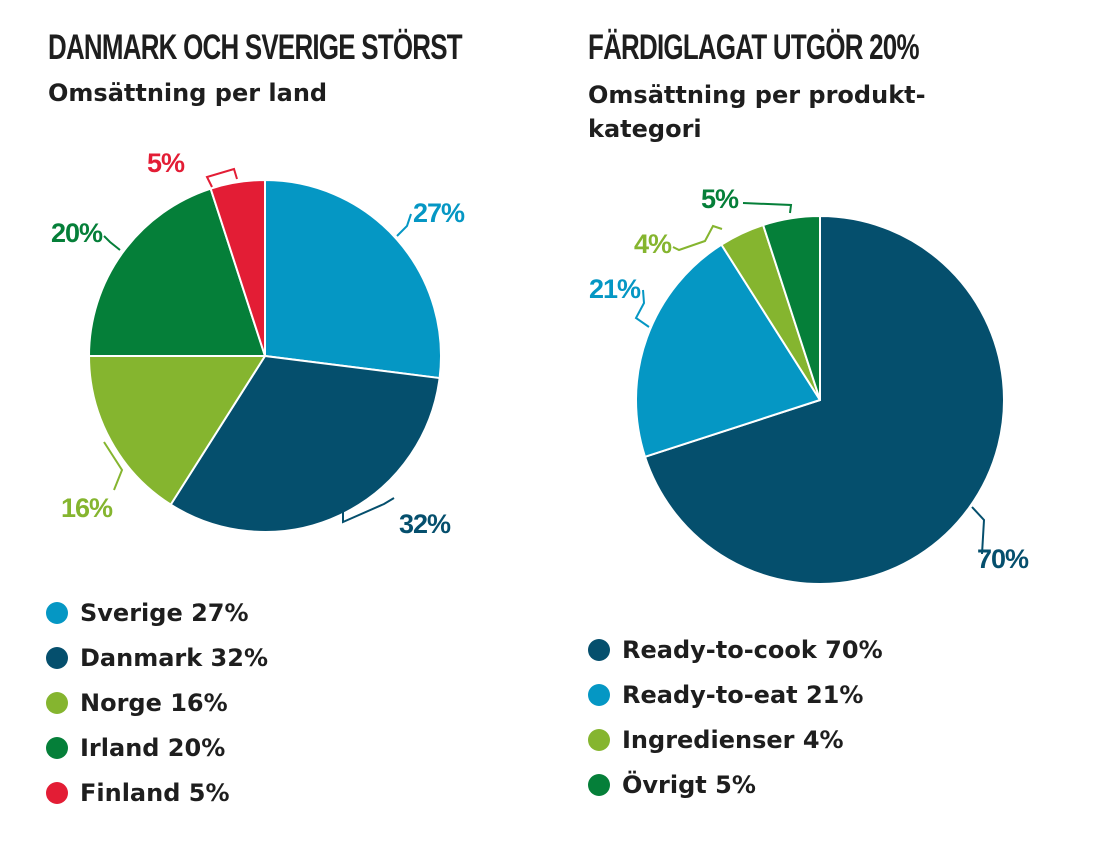  Describe the element at coordinates (154, 702) in the screenshot. I see `legend-label-norge: Norge 16%` at that location.